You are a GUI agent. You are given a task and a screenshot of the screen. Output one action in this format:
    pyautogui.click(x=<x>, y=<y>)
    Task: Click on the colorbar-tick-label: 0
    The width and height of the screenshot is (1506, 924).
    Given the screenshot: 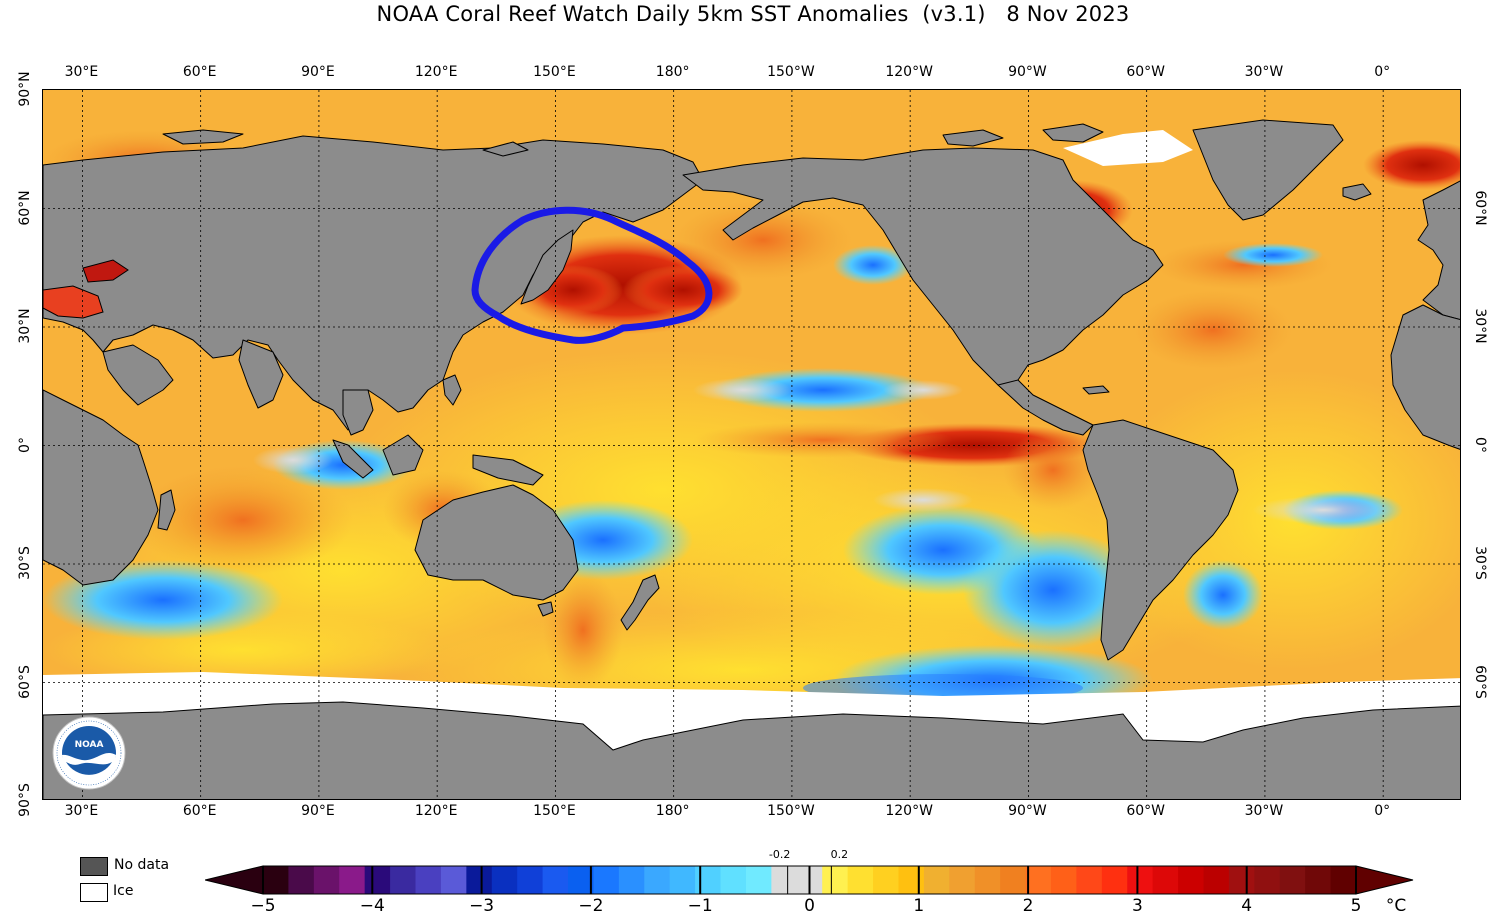 What is the action you would take?
    pyautogui.click(x=809, y=906)
    